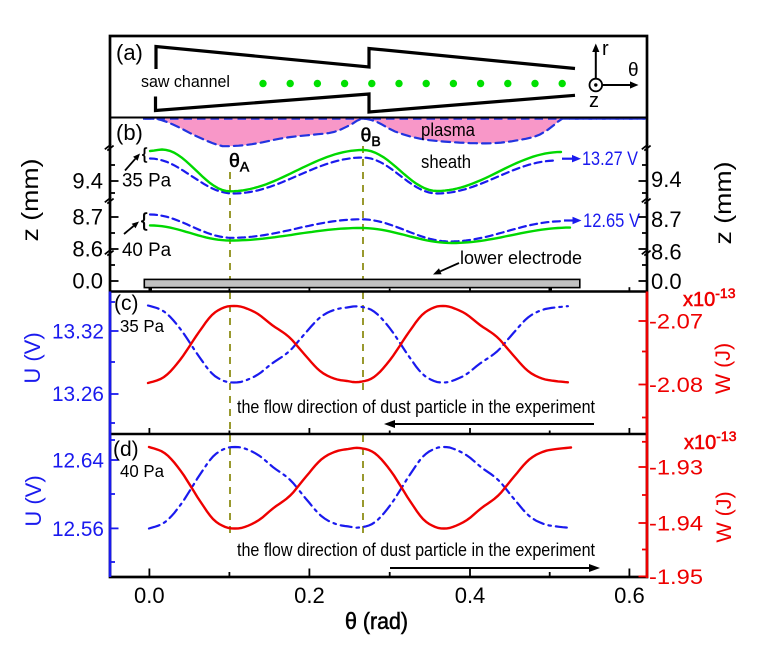 The height and width of the screenshot is (647, 761). Describe the element at coordinates (676, 322) in the screenshot. I see `svg-text: -2.07` at that location.